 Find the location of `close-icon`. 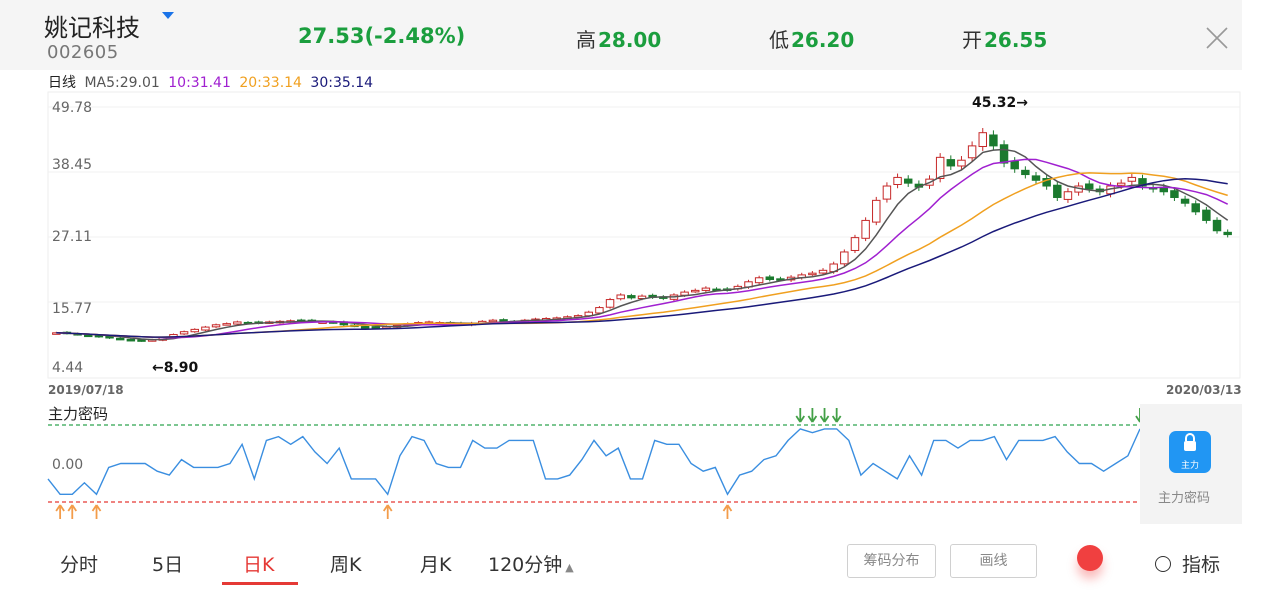

close-icon is located at coordinates (1217, 38).